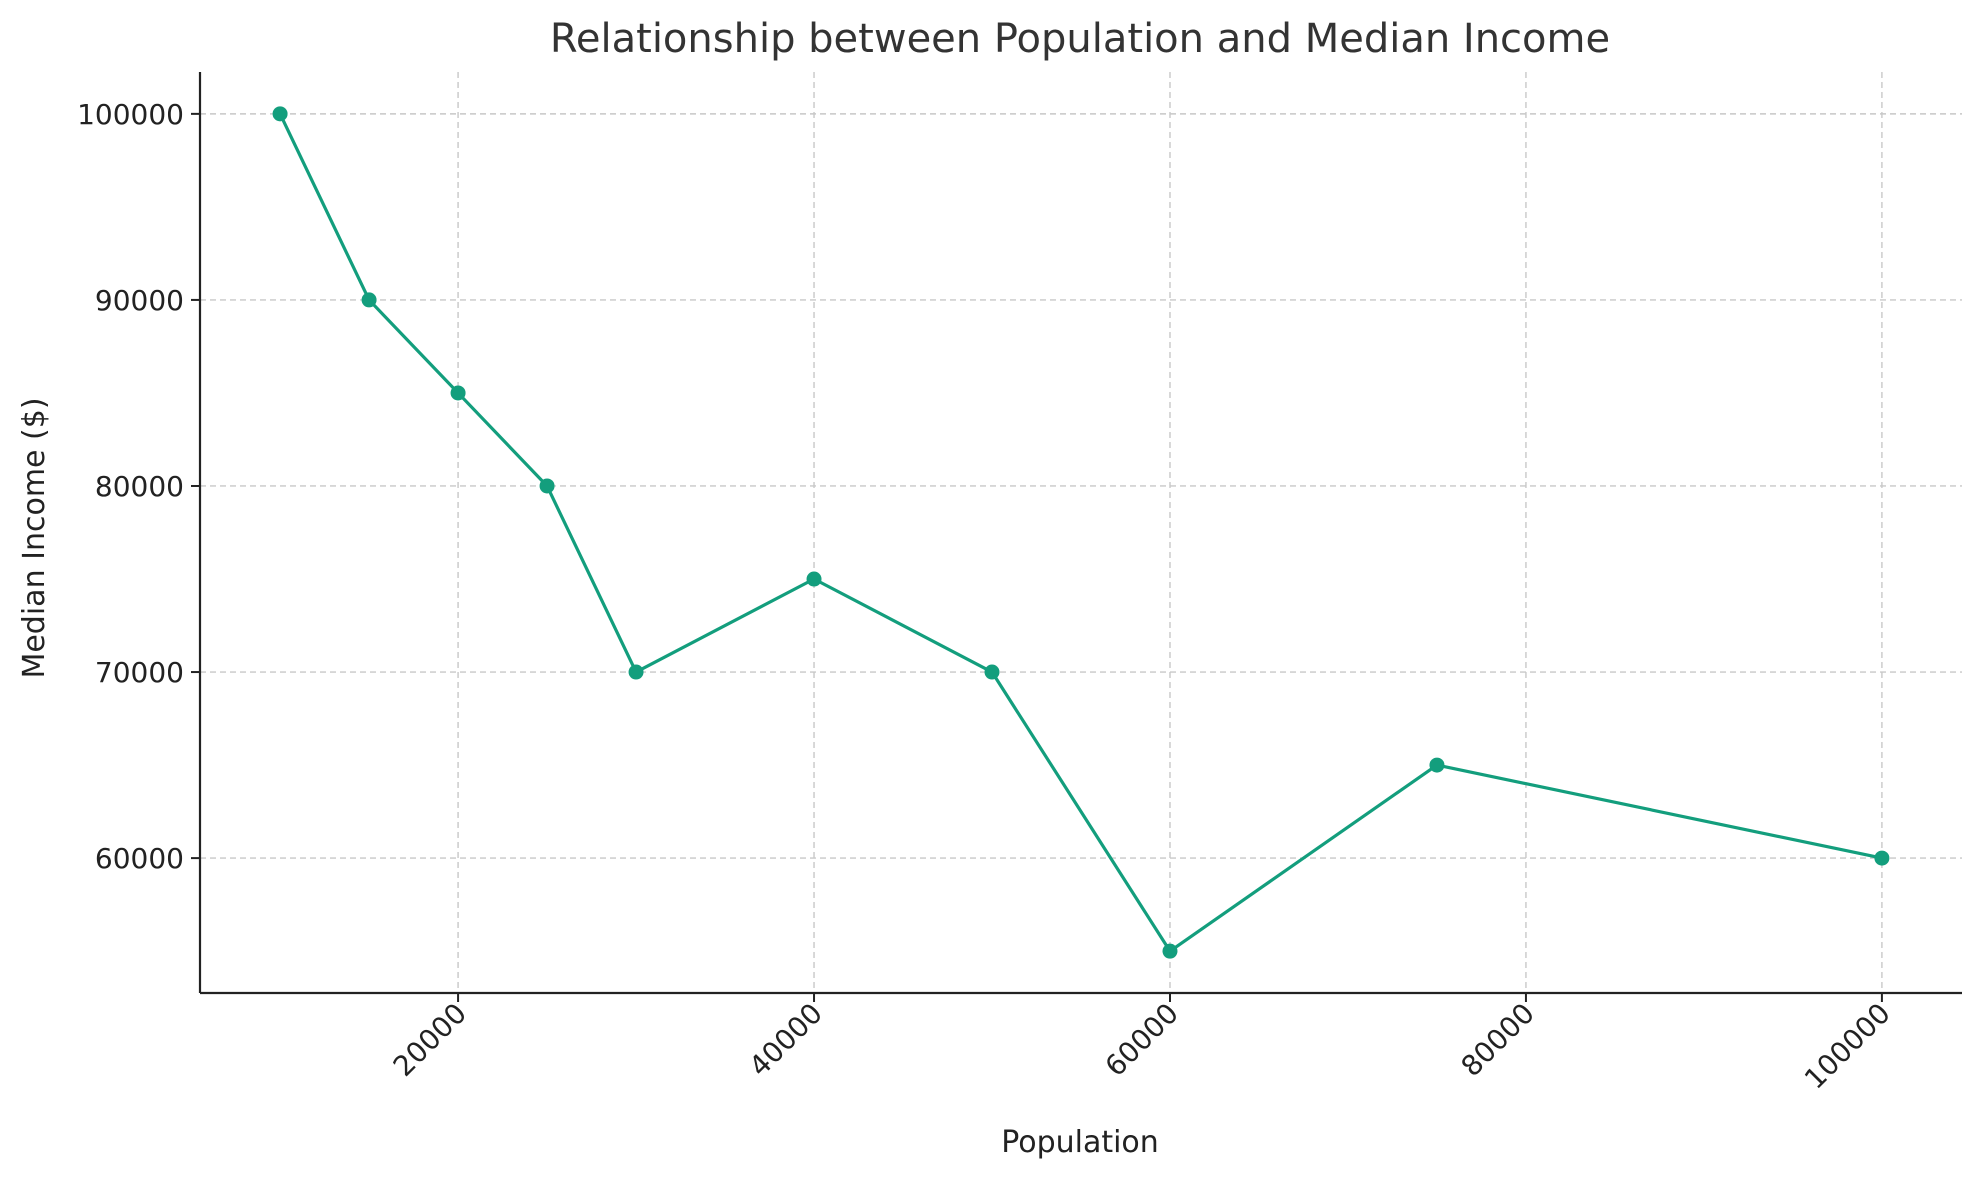 This screenshot has width=1980, height=1180. What do you see at coordinates (139, 672) in the screenshot?
I see `y-tick-label: 70000` at bounding box center [139, 672].